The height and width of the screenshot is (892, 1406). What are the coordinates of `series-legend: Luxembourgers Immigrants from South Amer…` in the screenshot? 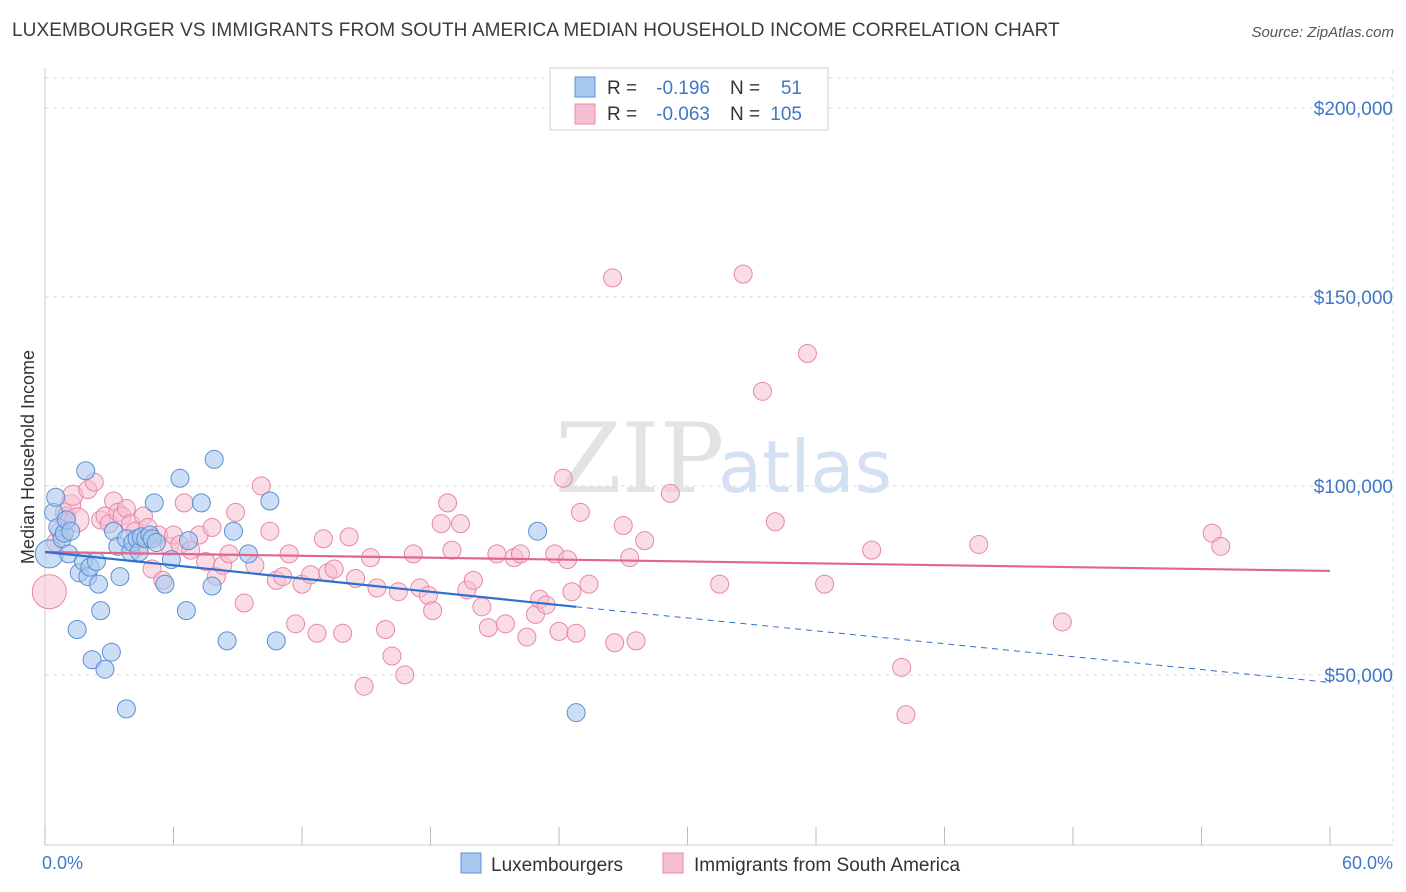 It's located at (710, 864).